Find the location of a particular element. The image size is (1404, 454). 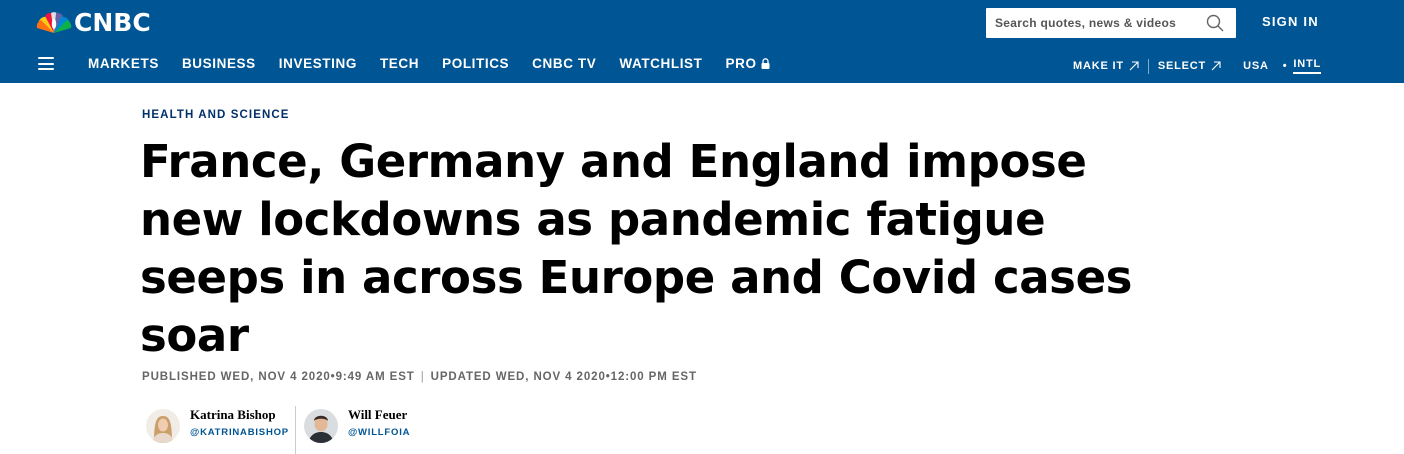

make-it-link: MAKE IT is located at coordinates (1106, 66).